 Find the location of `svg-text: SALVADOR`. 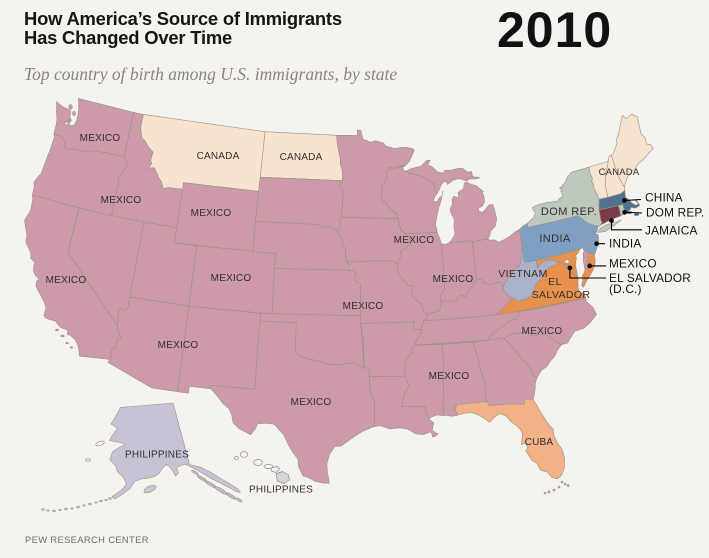

svg-text: SALVADOR is located at coordinates (561, 295).